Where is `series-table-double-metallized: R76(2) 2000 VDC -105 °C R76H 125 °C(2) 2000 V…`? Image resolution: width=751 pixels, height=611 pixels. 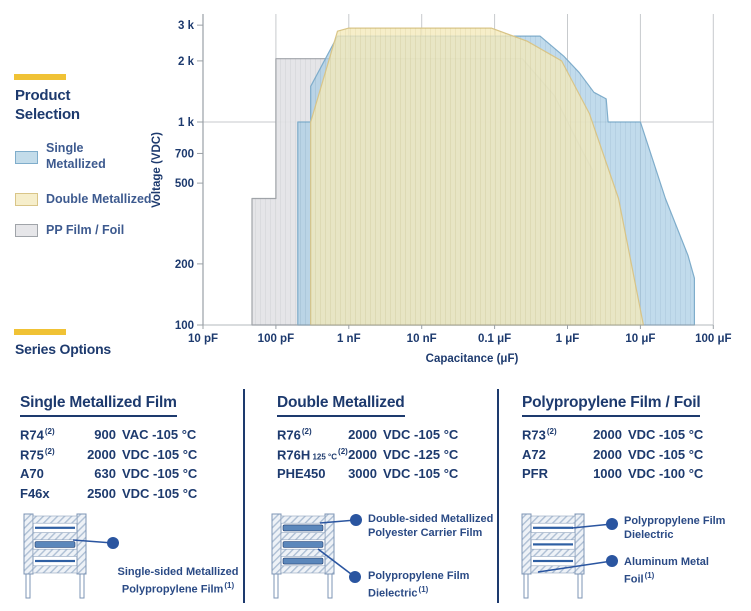
series-table-double-metallized: R76(2) 2000 VDC -105 °C R76H 125 °C(2) 2000 V… is located at coordinates (384, 456).